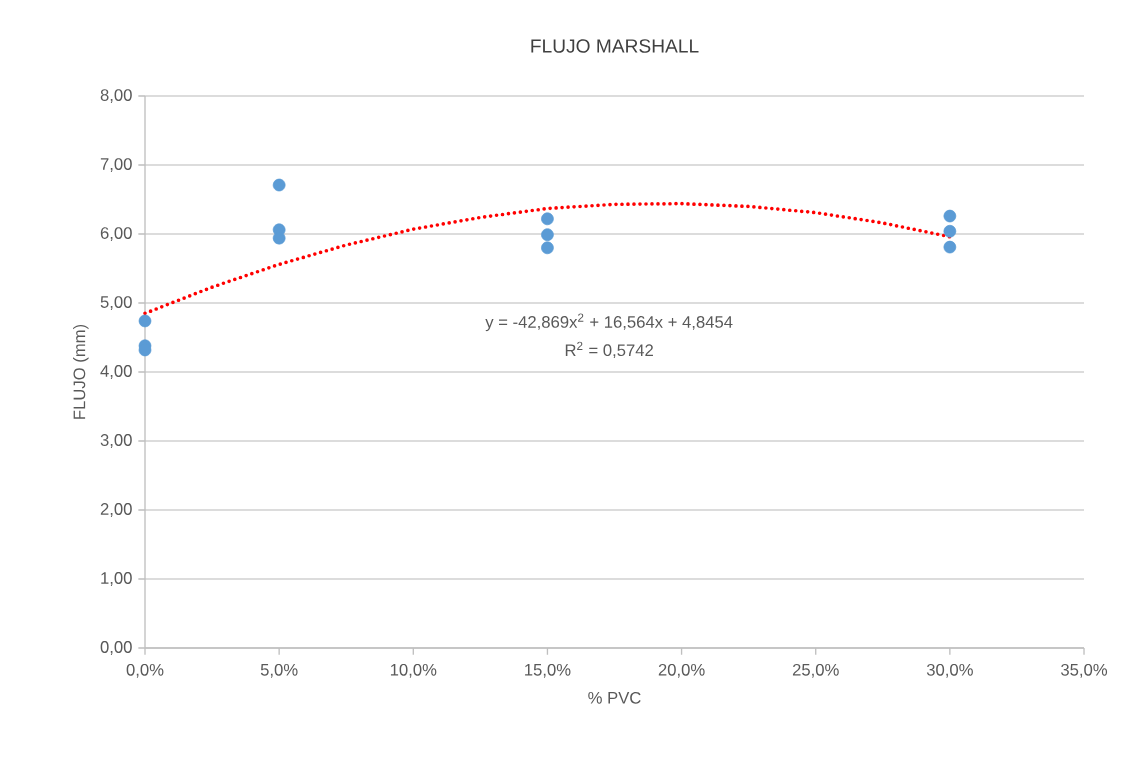 This screenshot has height=758, width=1140. What do you see at coordinates (116, 579) in the screenshot?
I see `y-tick-label: 1,00` at bounding box center [116, 579].